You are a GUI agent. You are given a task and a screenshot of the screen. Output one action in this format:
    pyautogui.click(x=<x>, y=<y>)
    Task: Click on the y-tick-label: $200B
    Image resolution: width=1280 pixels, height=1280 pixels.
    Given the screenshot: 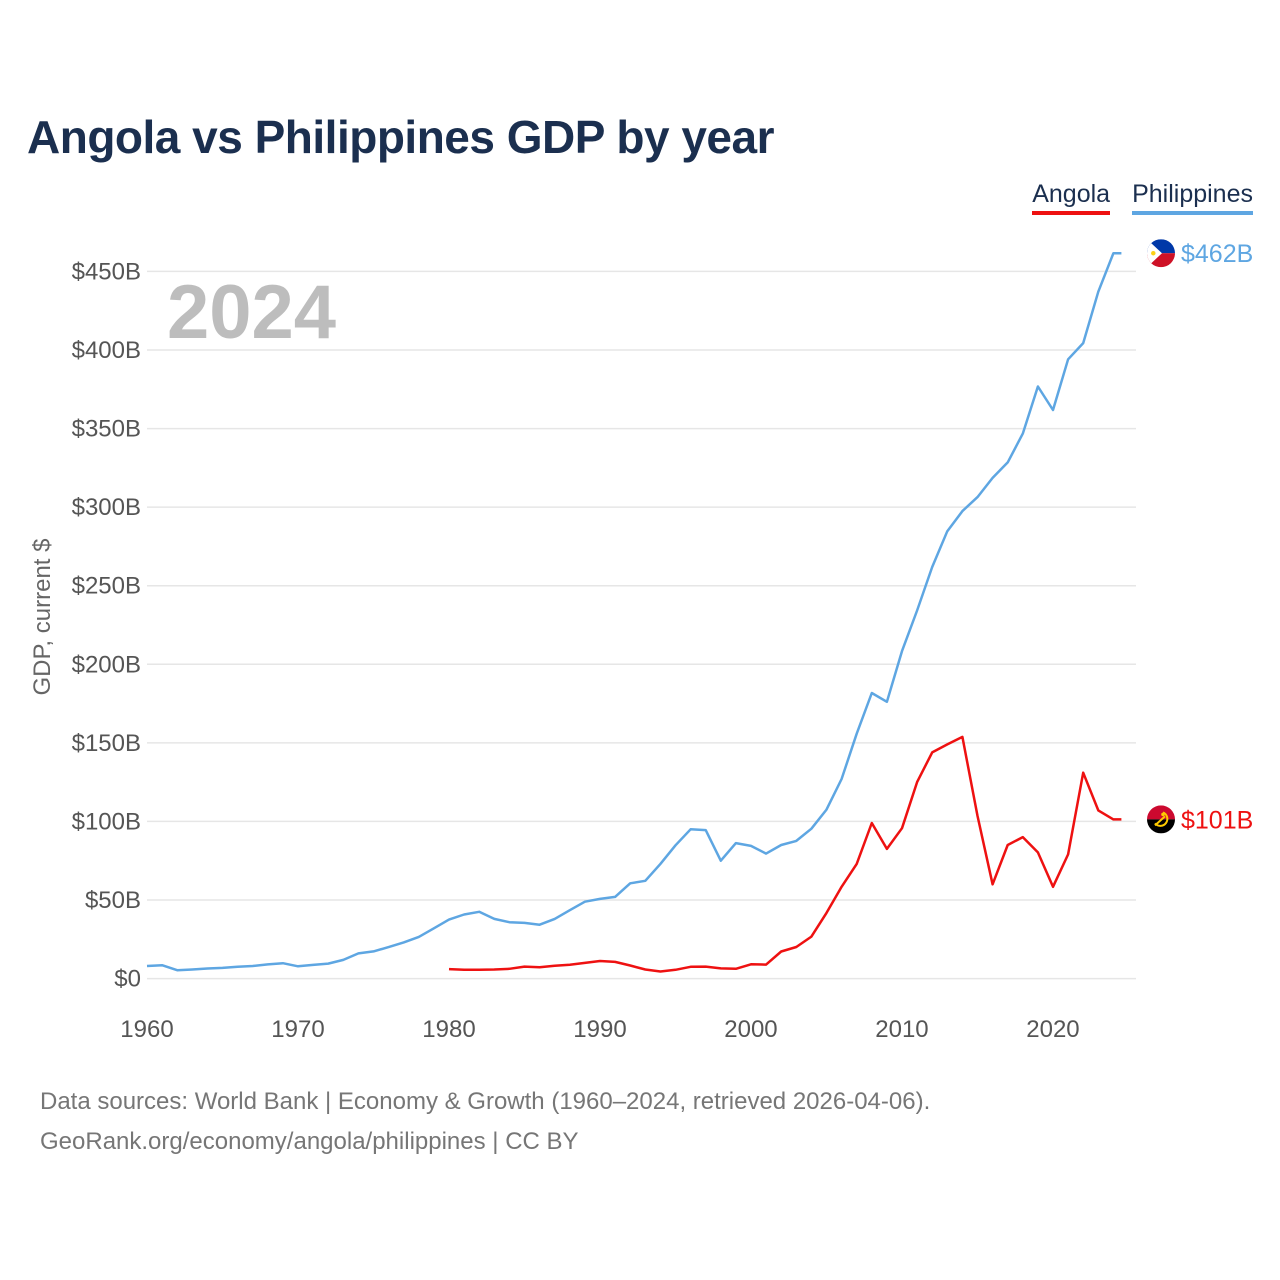 What is the action you would take?
    pyautogui.click(x=106, y=664)
    